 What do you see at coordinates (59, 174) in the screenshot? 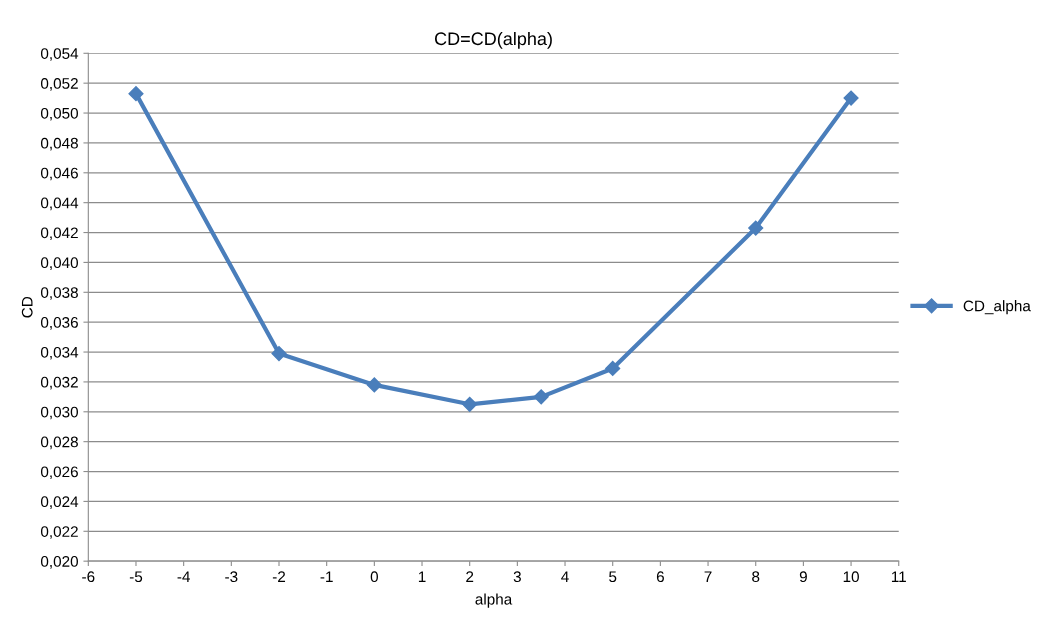
I see `y-tick-label: 0,046` at bounding box center [59, 174].